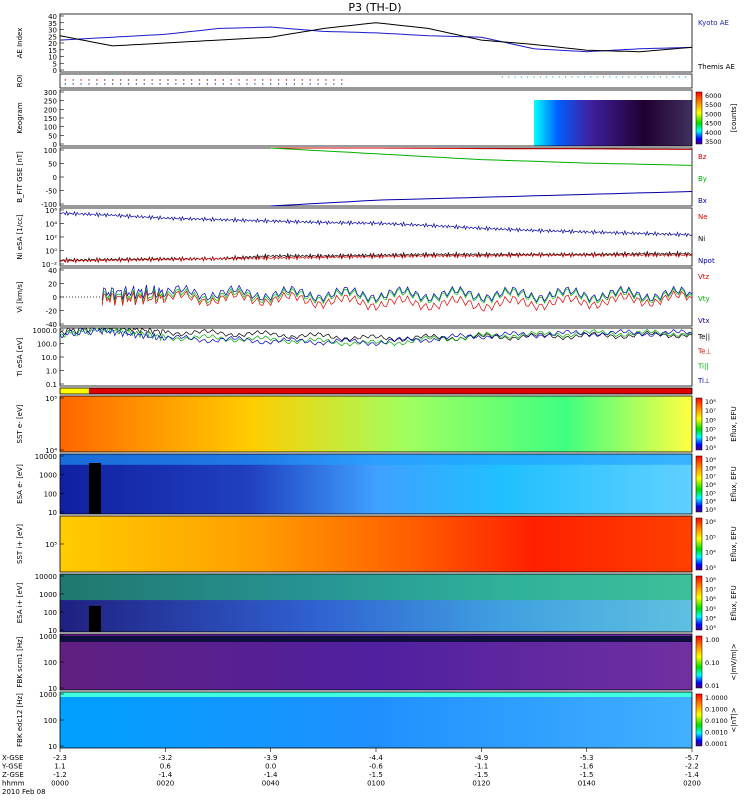  I want to click on colorbar-tick-label: 0.0001, so click(716, 744).